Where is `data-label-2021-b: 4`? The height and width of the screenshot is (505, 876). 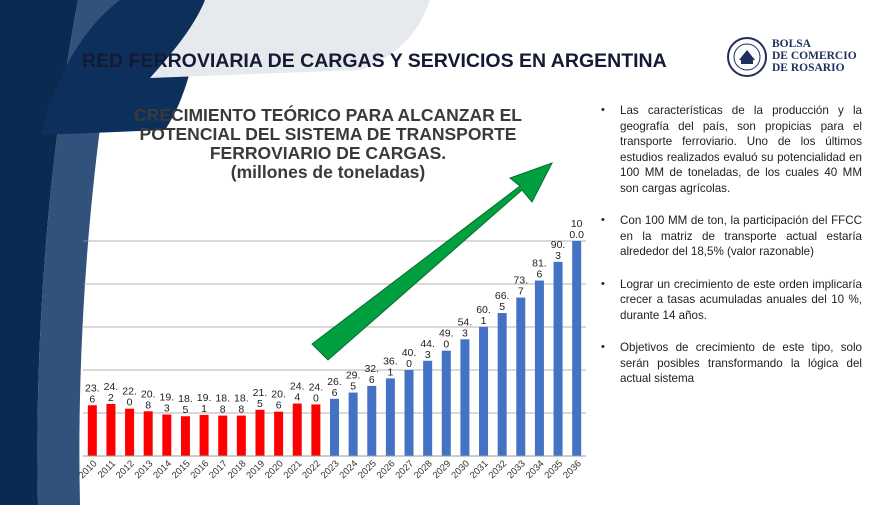 data-label-2021-b: 4 is located at coordinates (297, 398).